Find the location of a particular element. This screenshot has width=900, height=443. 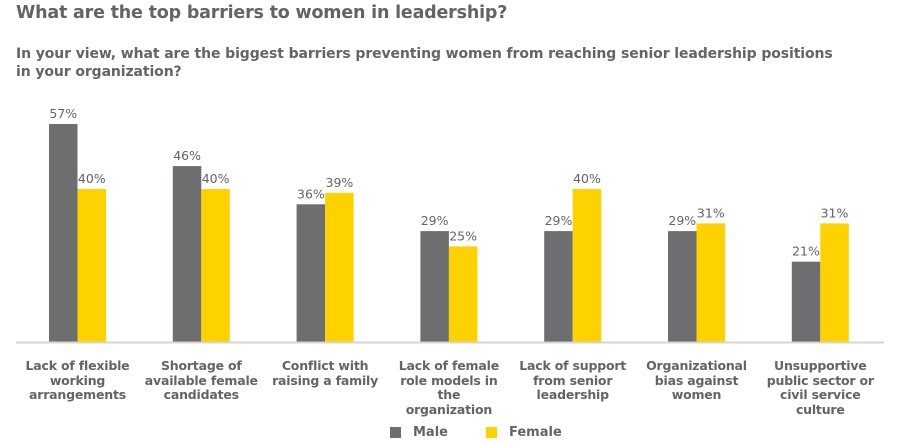

value-label-female-2: 40% is located at coordinates (216, 178).